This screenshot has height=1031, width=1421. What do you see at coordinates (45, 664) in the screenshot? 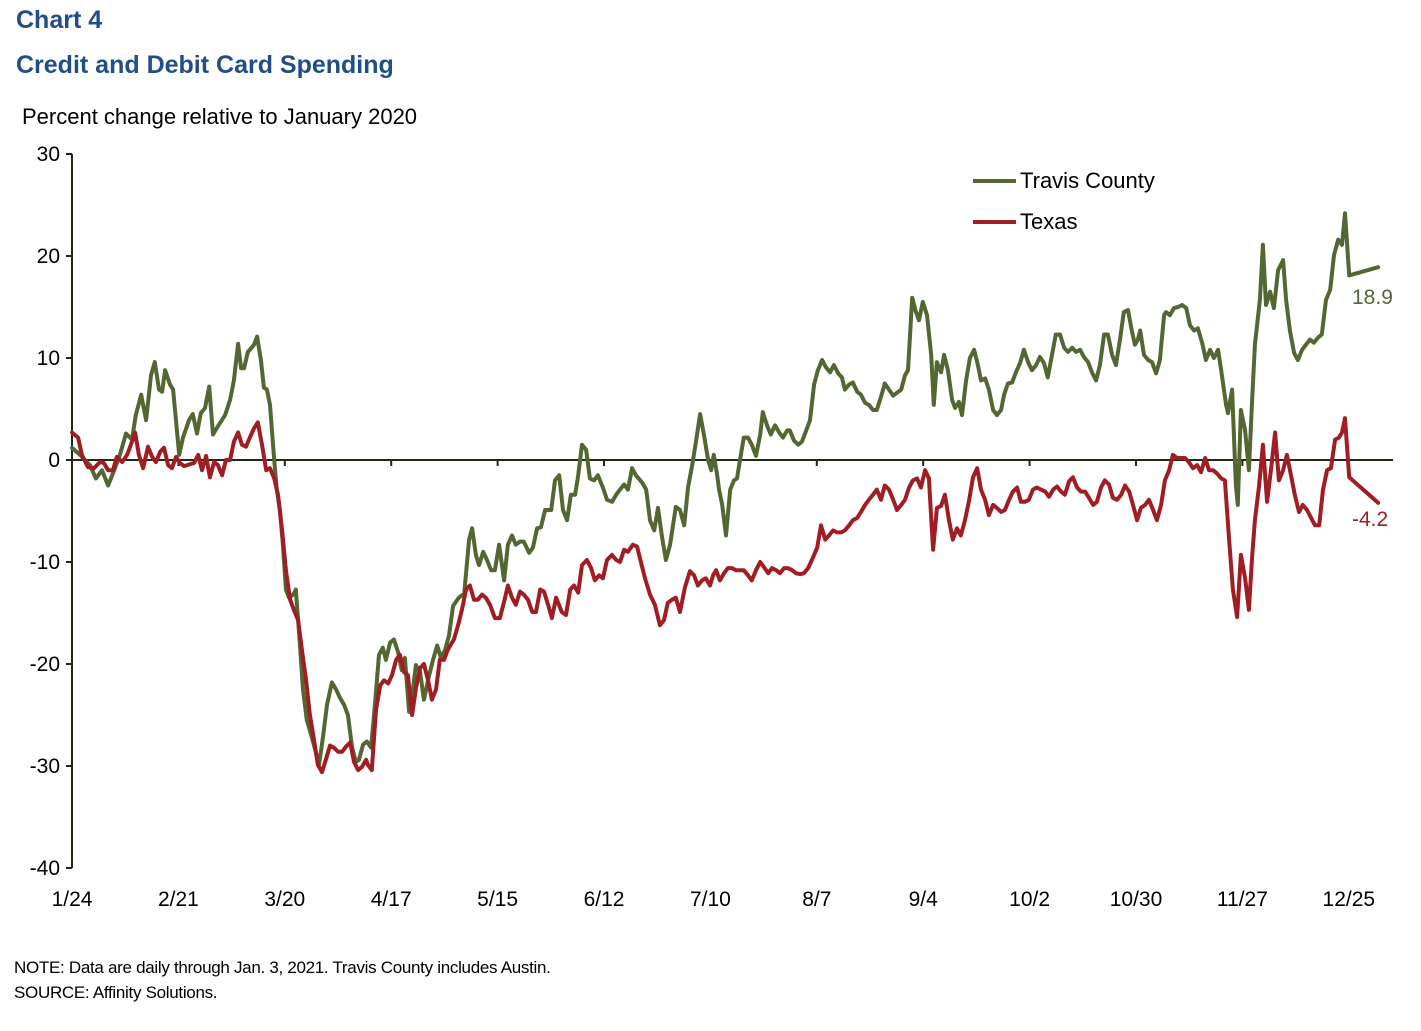
I see `y-tick-label: -20` at bounding box center [45, 664].